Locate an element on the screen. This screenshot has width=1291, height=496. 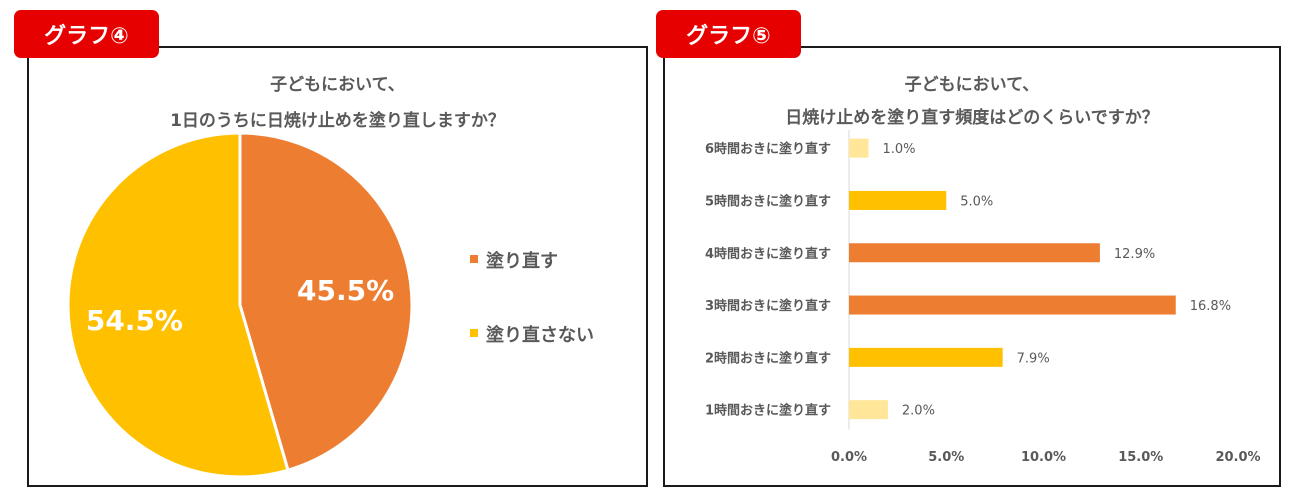
x-tick-label-2: 5.0% is located at coordinates (946, 457).